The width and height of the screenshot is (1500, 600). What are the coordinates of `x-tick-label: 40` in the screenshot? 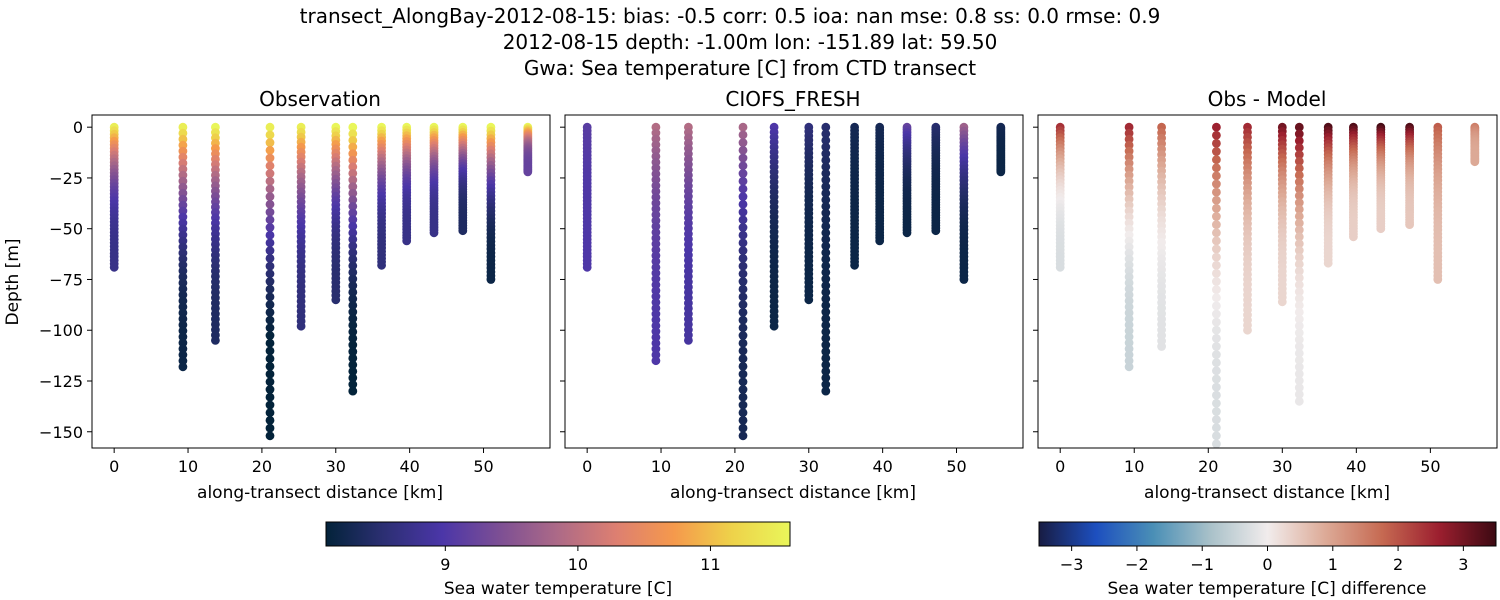 It's located at (882, 466).